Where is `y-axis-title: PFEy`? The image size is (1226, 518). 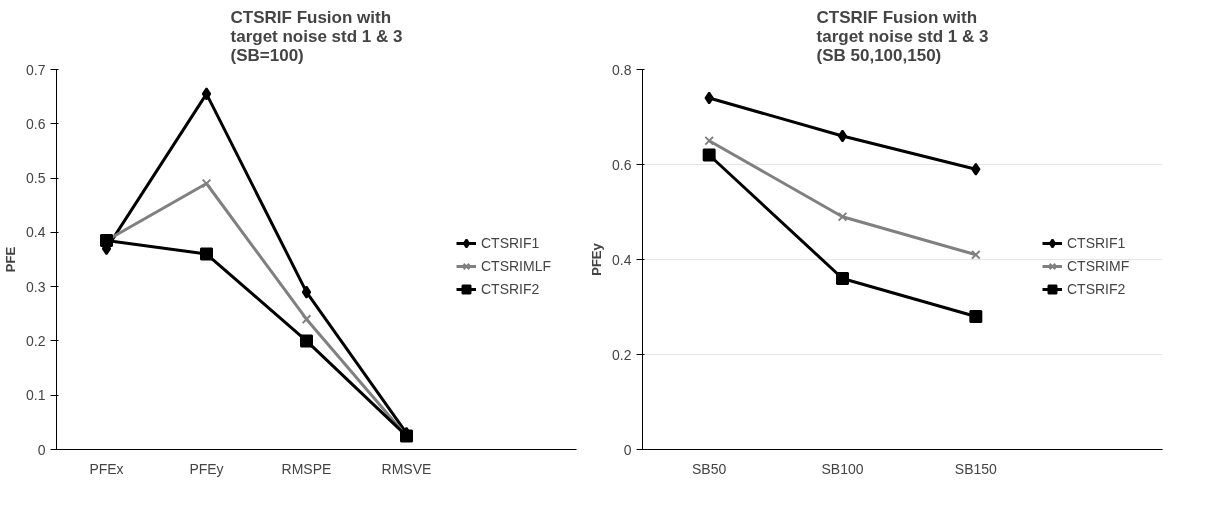
y-axis-title: PFEy is located at coordinates (597, 259).